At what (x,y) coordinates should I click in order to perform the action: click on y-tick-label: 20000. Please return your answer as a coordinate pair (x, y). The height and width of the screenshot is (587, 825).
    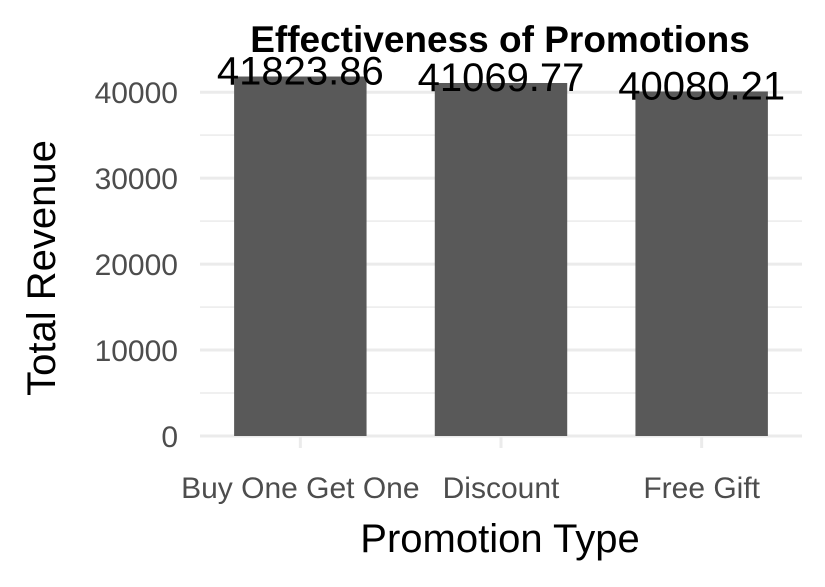
    Looking at the image, I should click on (136, 265).